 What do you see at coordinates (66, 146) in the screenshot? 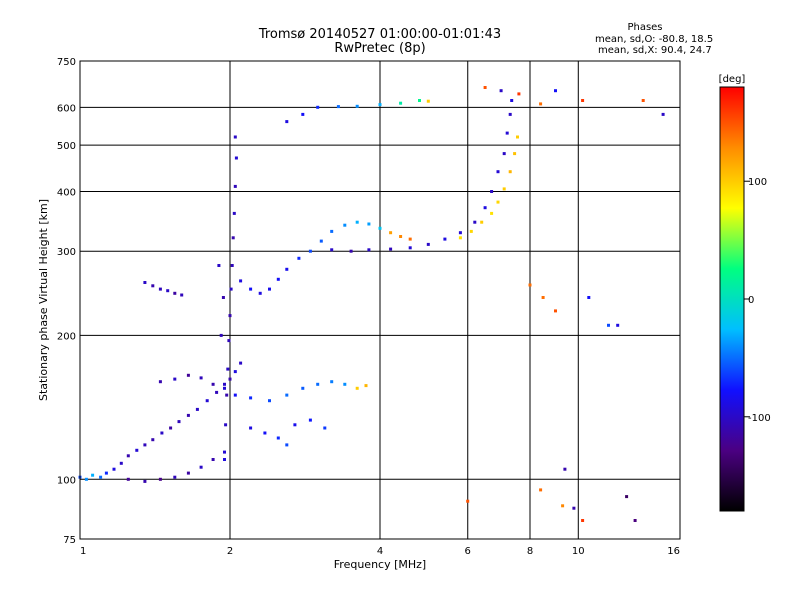
I see `y-tick-label: 500` at bounding box center [66, 146].